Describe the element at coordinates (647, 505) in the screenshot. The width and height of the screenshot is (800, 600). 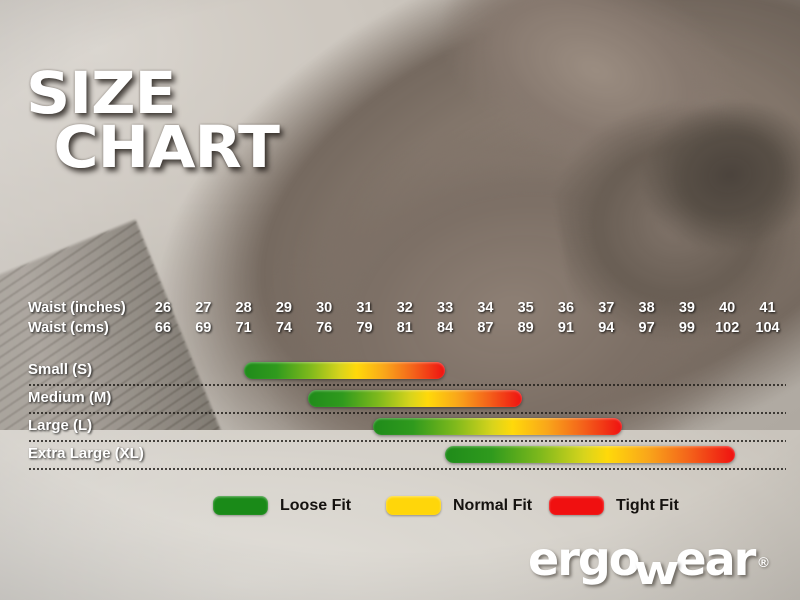
I see `legend-label: Tight Fit` at that location.